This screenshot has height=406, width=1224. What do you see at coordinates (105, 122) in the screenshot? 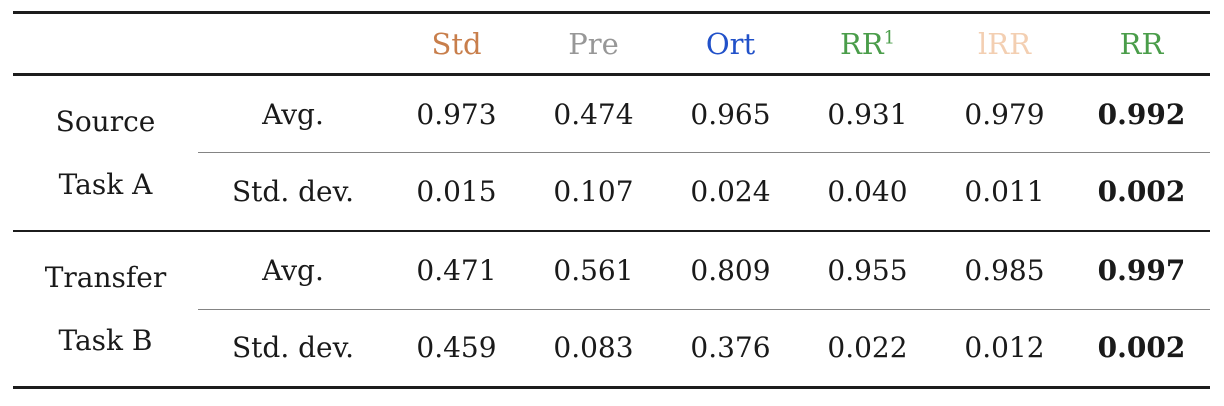
I see `group-label-line1: Source` at bounding box center [105, 122].